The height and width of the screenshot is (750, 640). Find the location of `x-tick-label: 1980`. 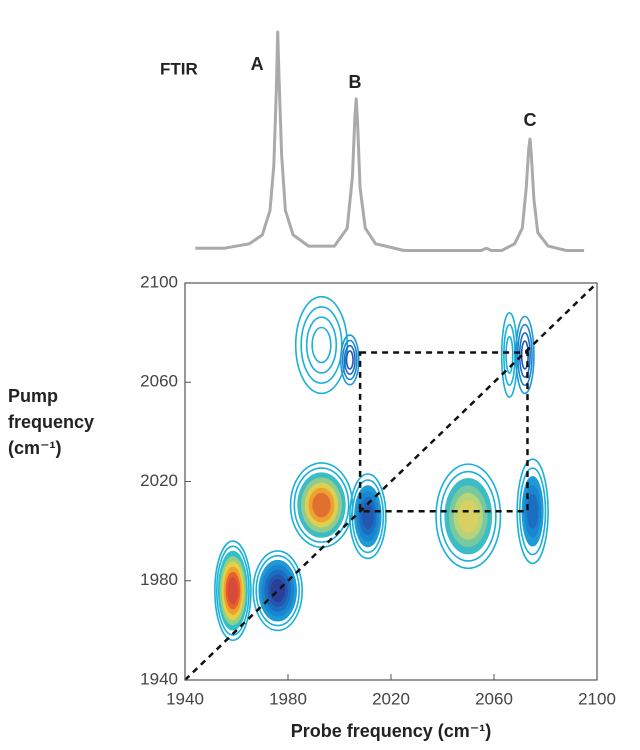

x-tick-label: 1980 is located at coordinates (288, 698).